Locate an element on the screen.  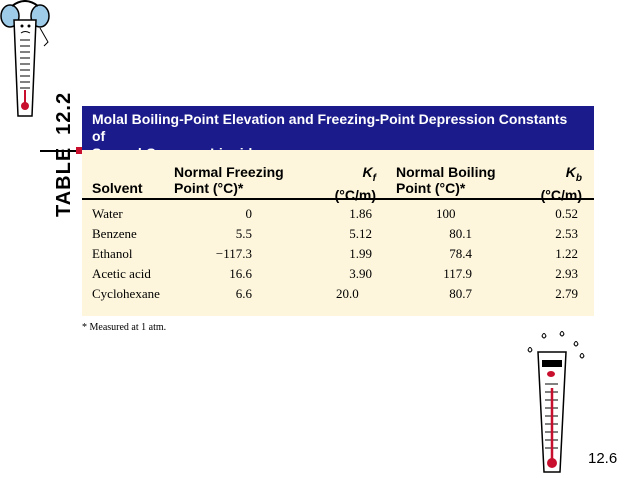
cell-kf: 1.86 is located at coordinates (360, 213).